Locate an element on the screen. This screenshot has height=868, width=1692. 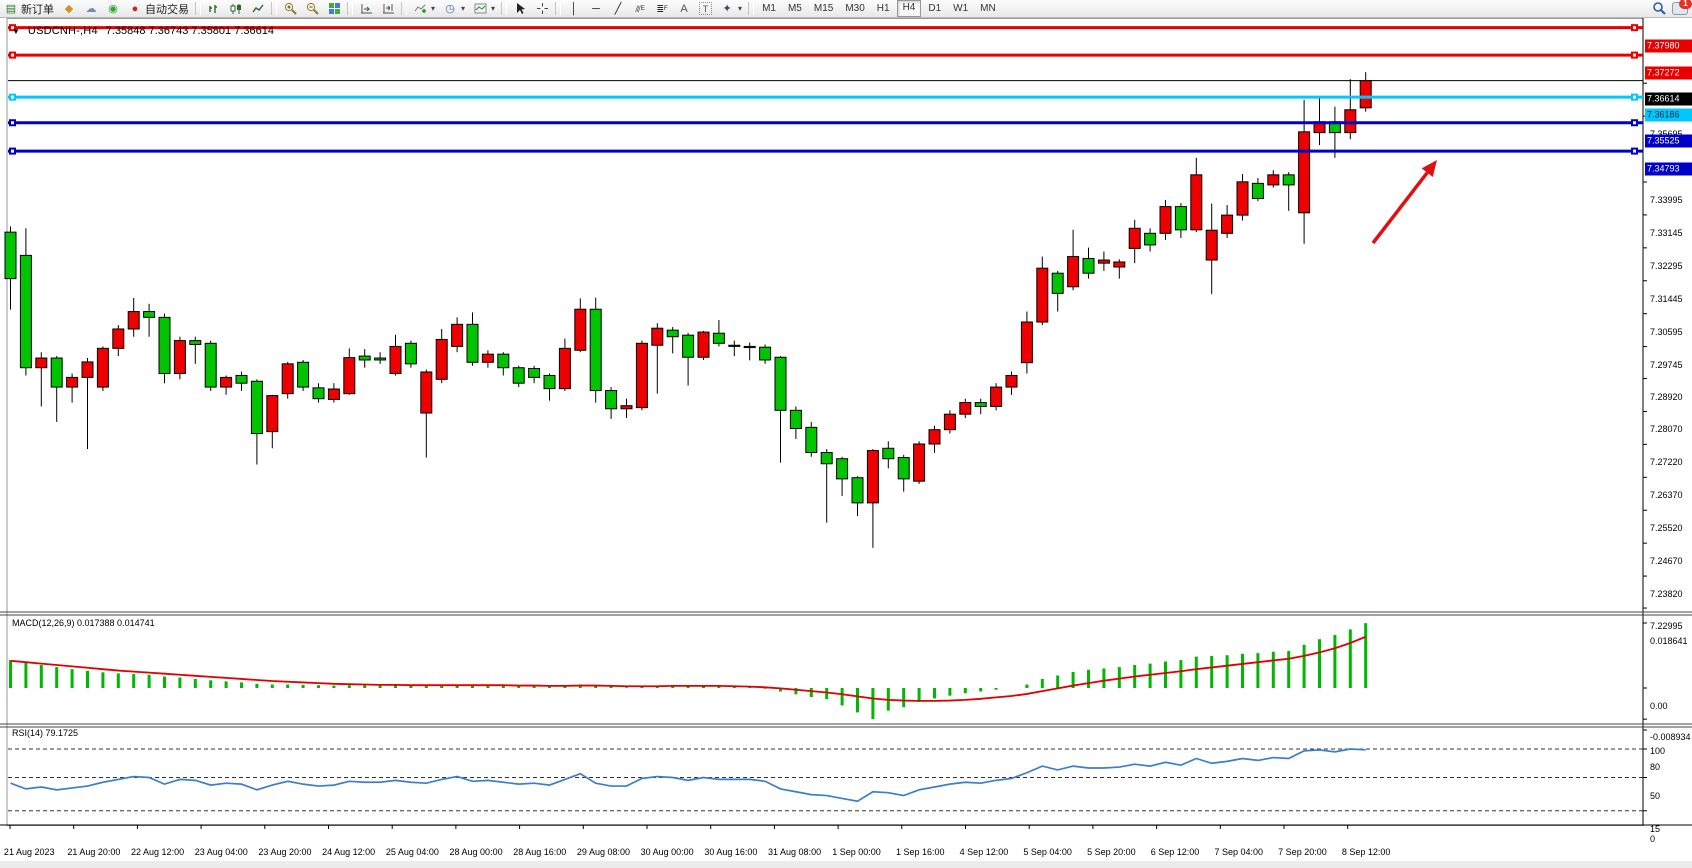
trendline-tool-button: ╱ is located at coordinates (618, 9).